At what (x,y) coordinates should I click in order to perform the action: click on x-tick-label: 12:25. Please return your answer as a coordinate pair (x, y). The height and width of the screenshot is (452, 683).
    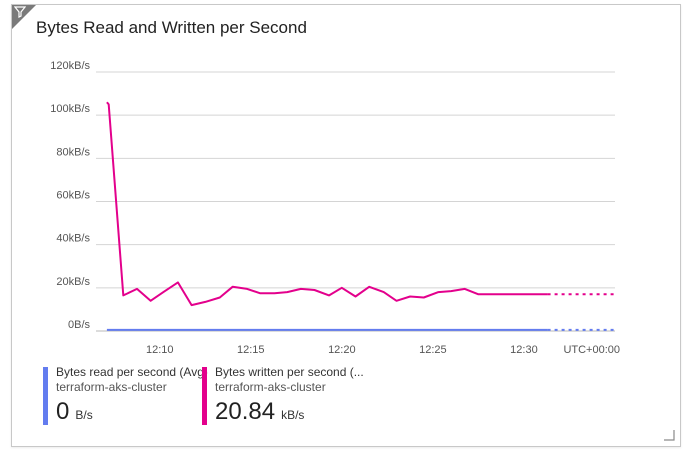
    Looking at the image, I should click on (433, 349).